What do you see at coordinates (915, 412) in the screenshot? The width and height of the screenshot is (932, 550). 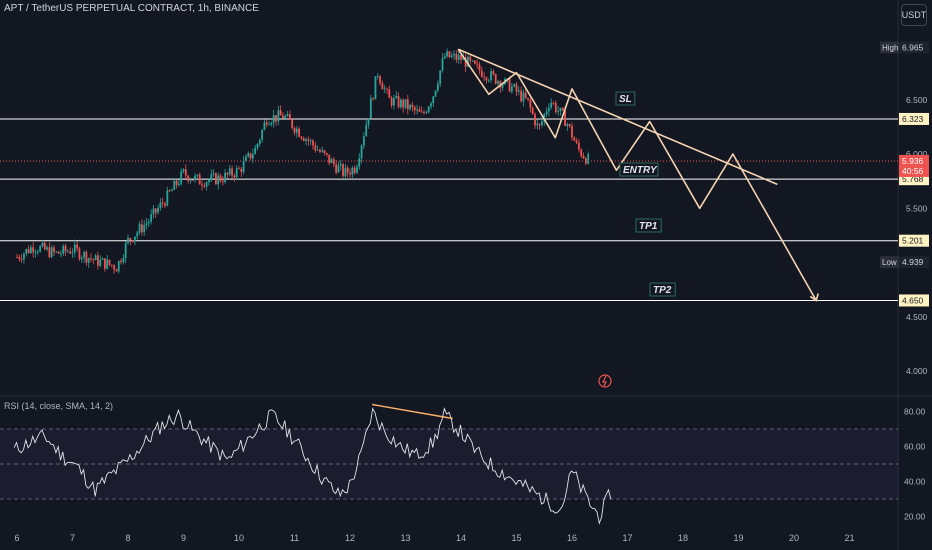 I see `rsi-tick-label: 80.00` at bounding box center [915, 412].